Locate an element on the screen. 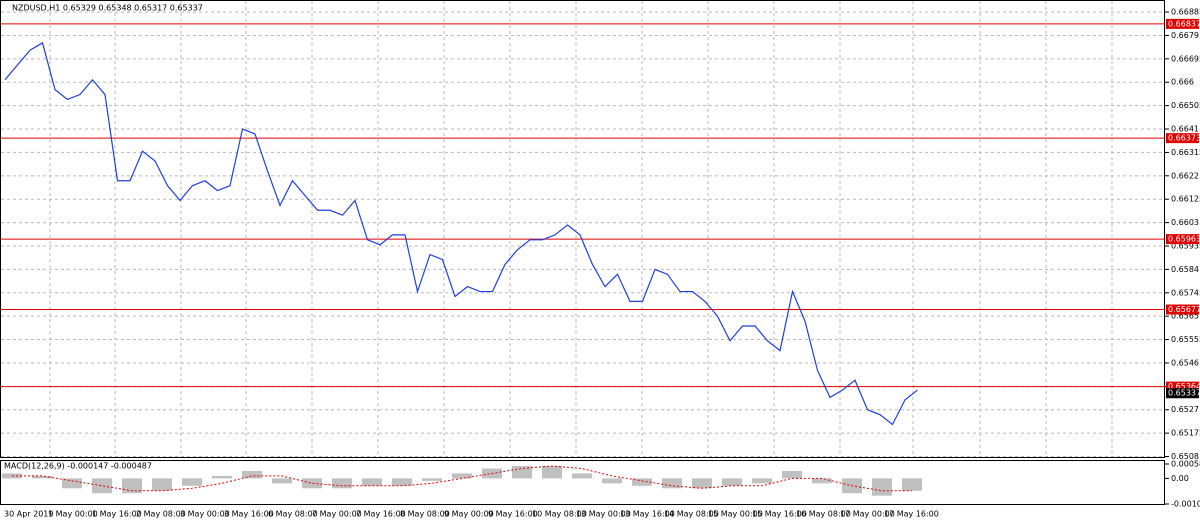  x-tick-label: 17 May 16:00 is located at coordinates (911, 514).